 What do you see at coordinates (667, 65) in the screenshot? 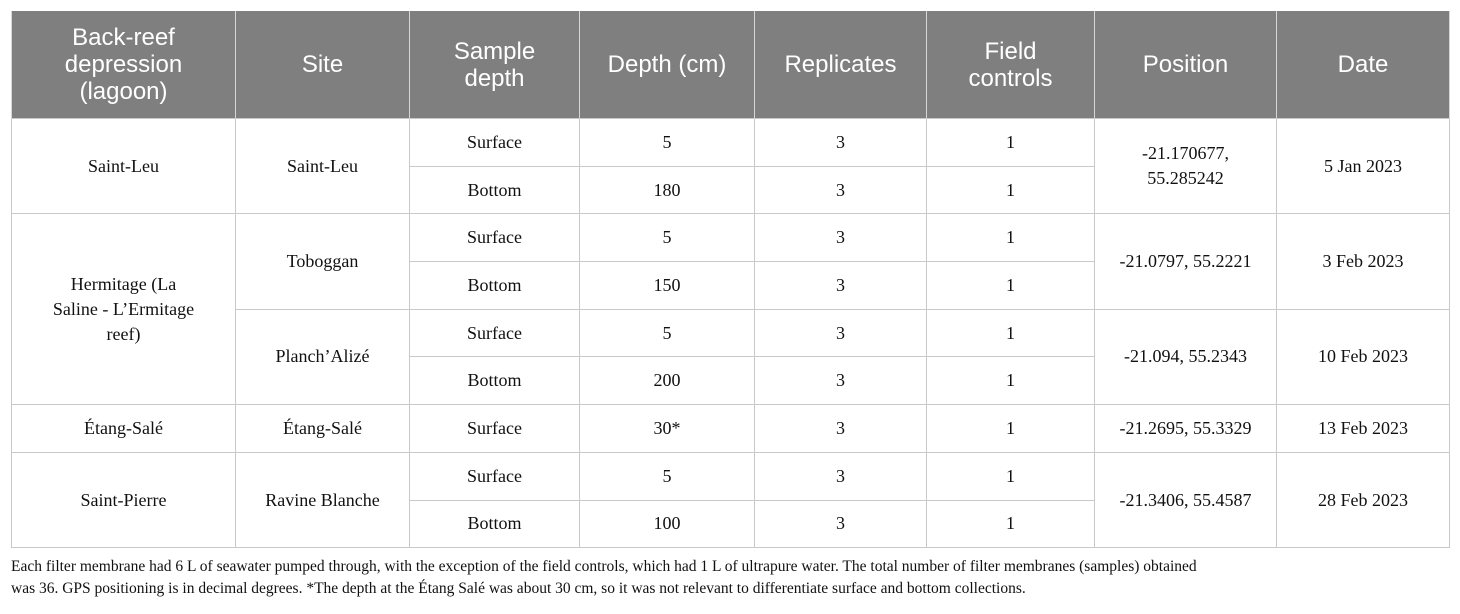
I see `header-depth-cm: Depth (cm)` at bounding box center [667, 65].